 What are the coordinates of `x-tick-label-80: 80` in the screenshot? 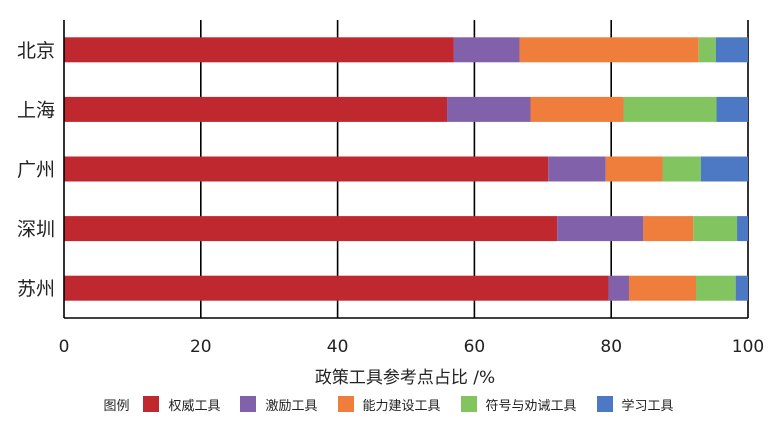 It's located at (611, 347).